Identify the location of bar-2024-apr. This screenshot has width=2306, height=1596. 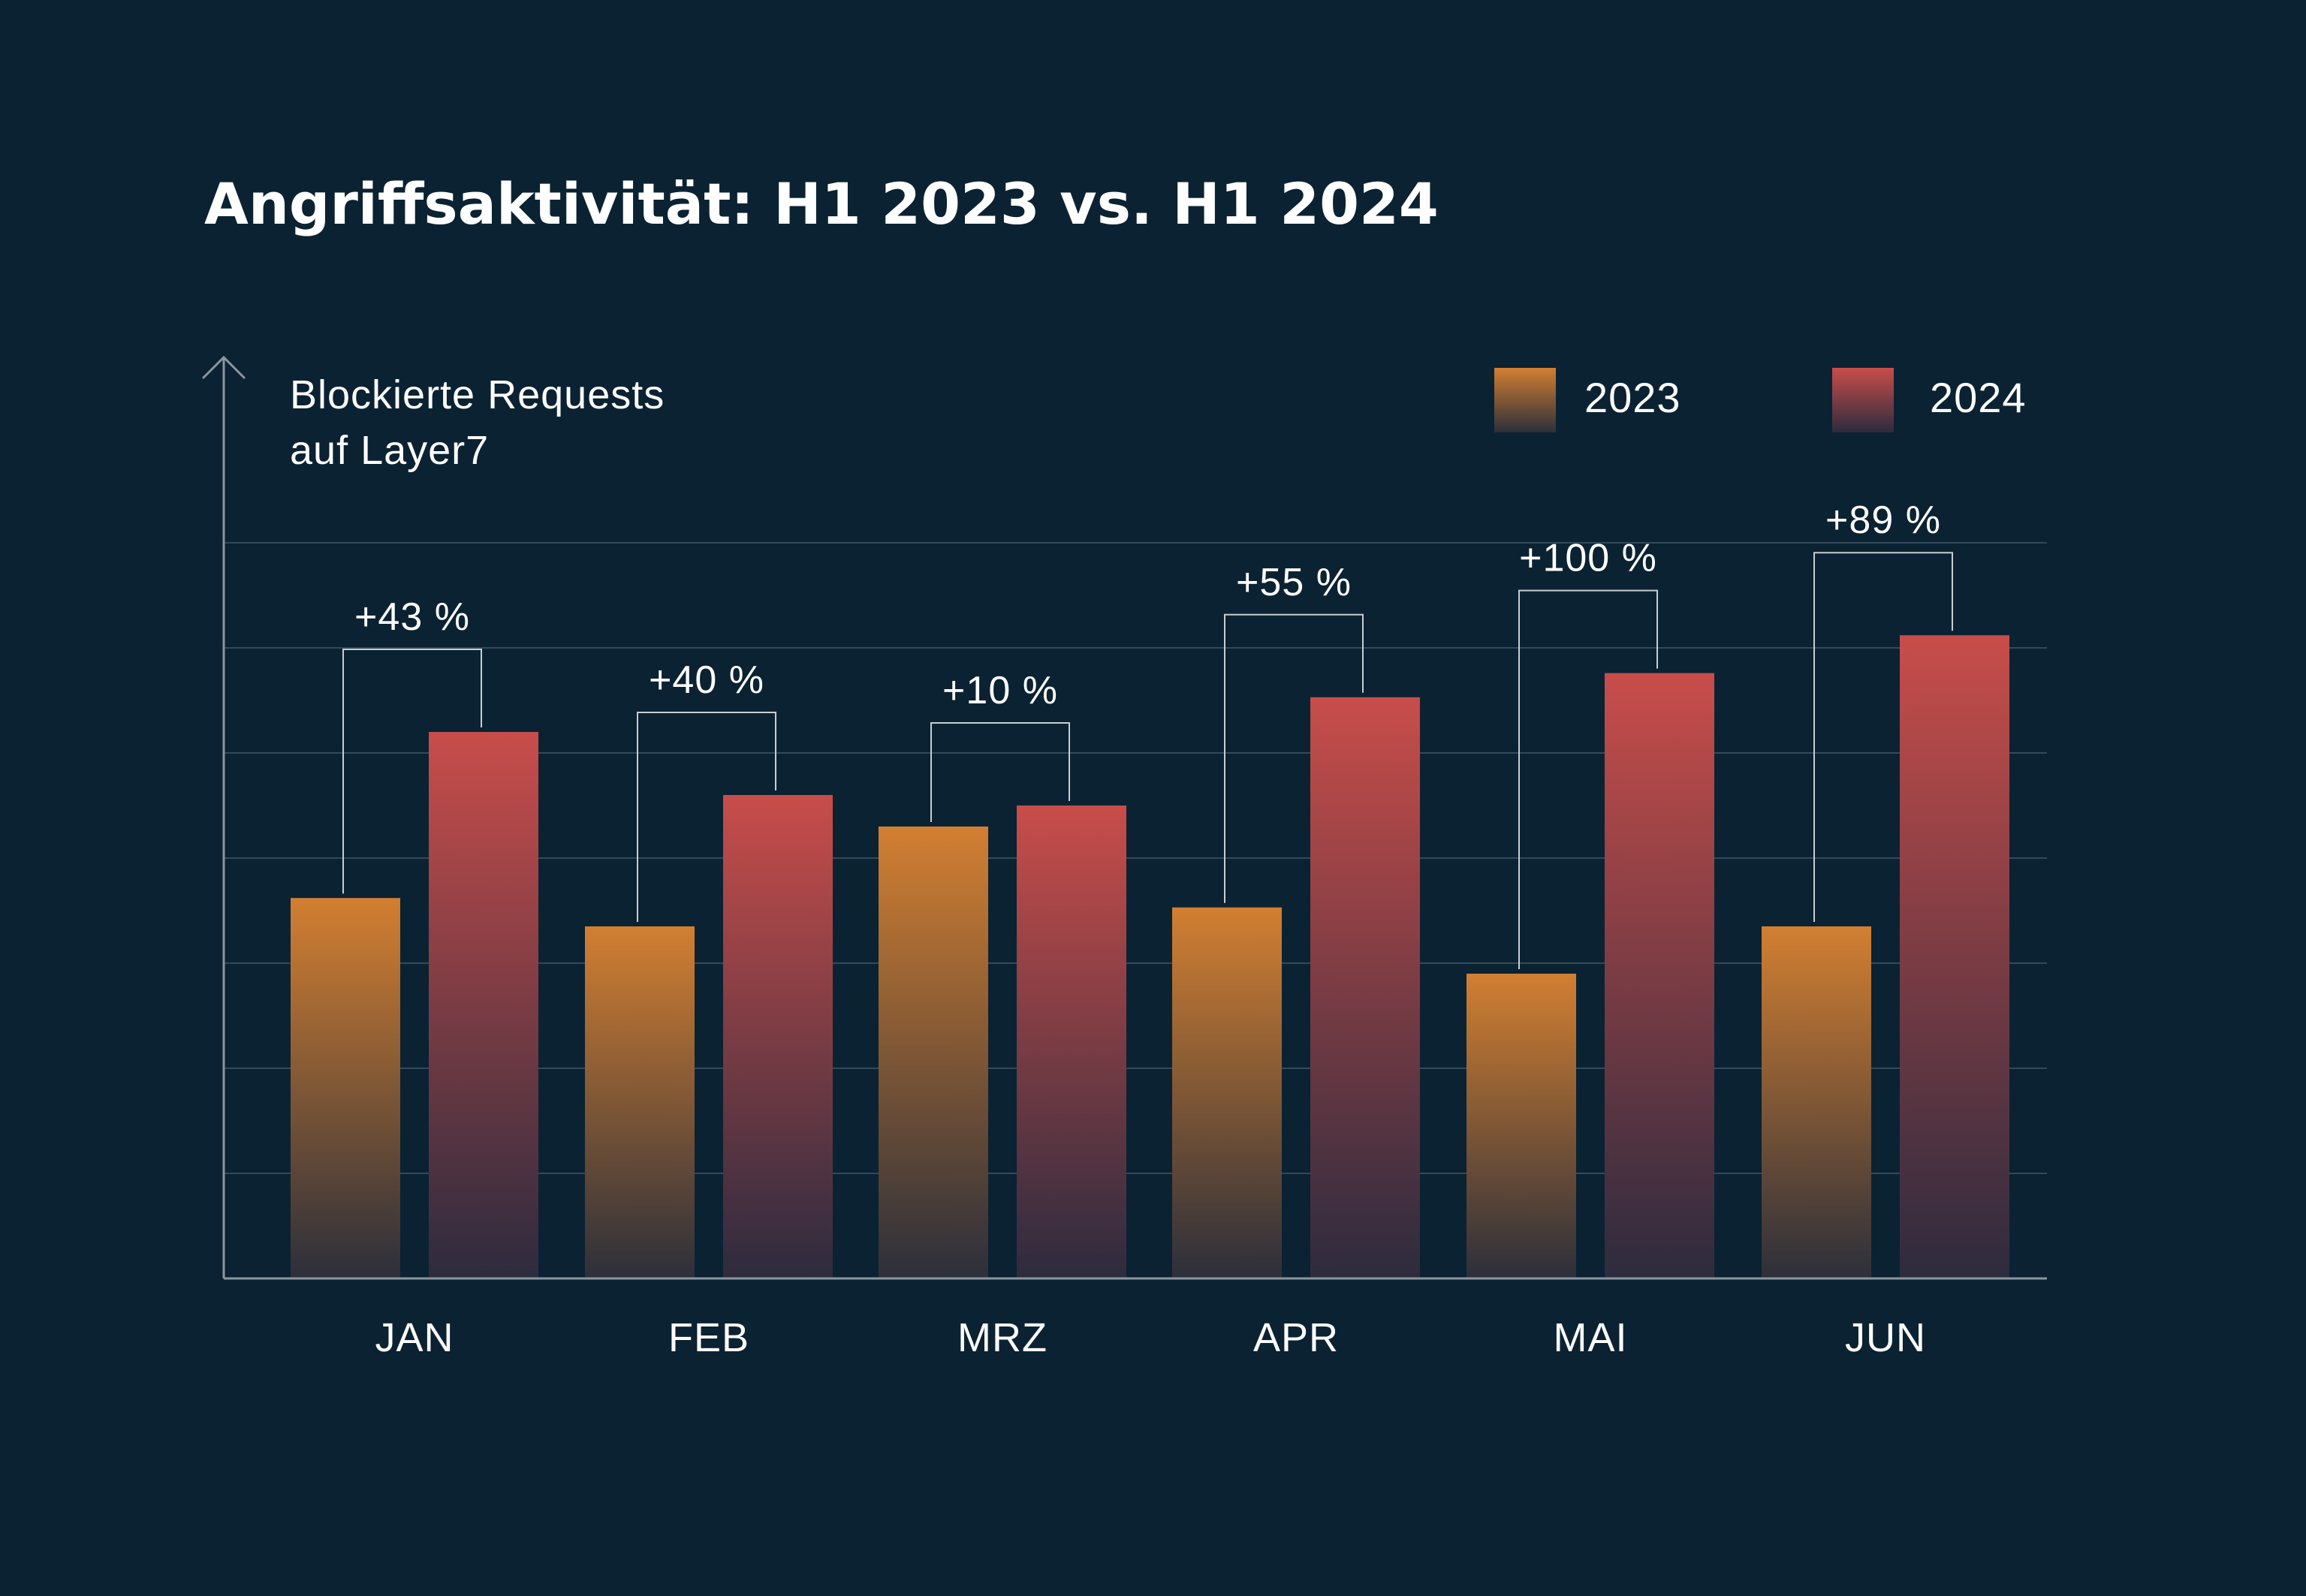
(1365, 987).